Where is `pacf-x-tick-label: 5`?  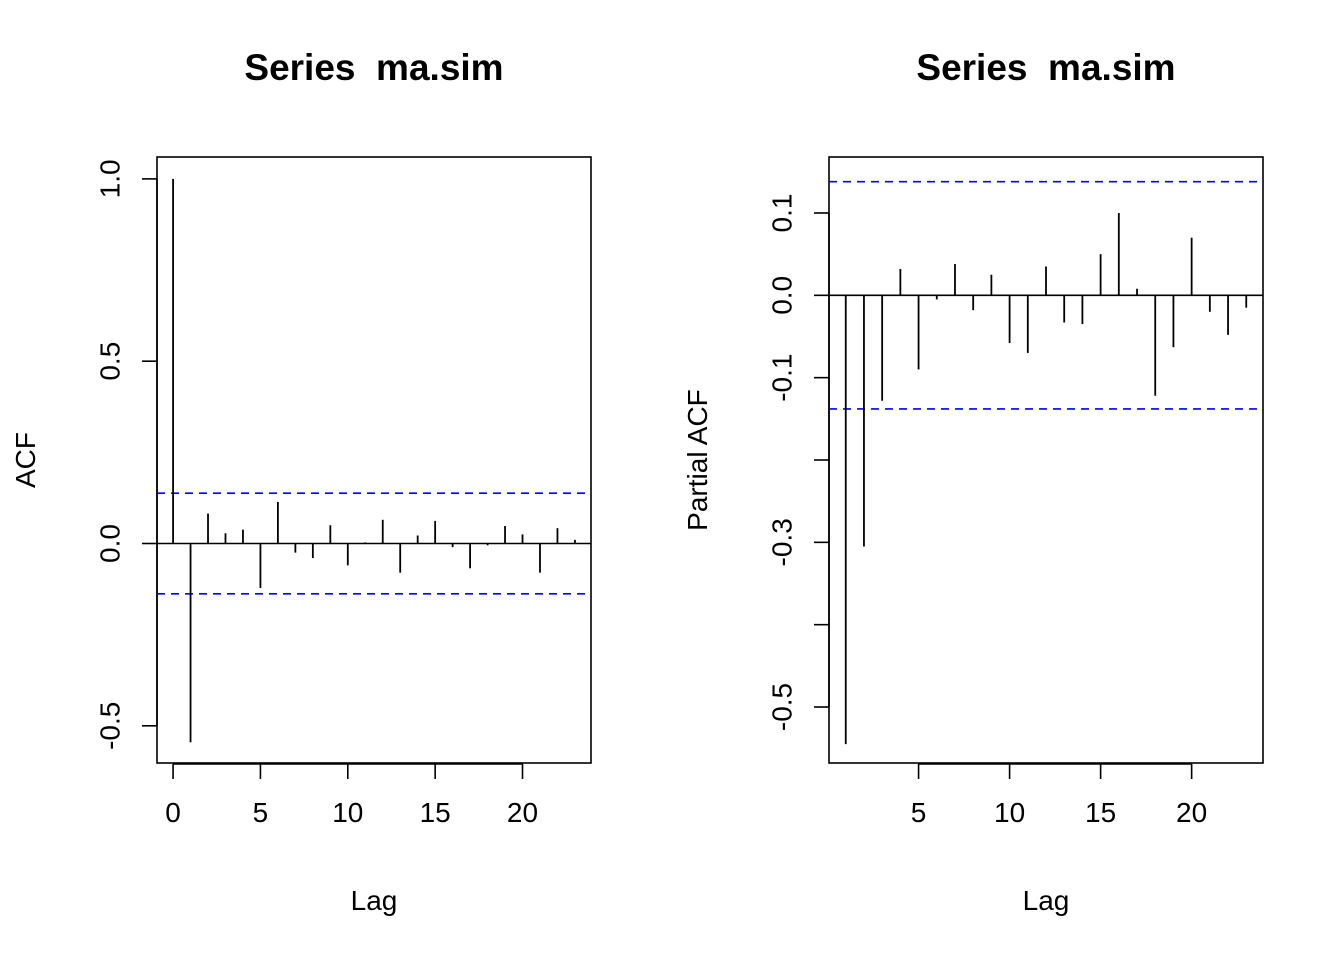 pacf-x-tick-label: 5 is located at coordinates (919, 812).